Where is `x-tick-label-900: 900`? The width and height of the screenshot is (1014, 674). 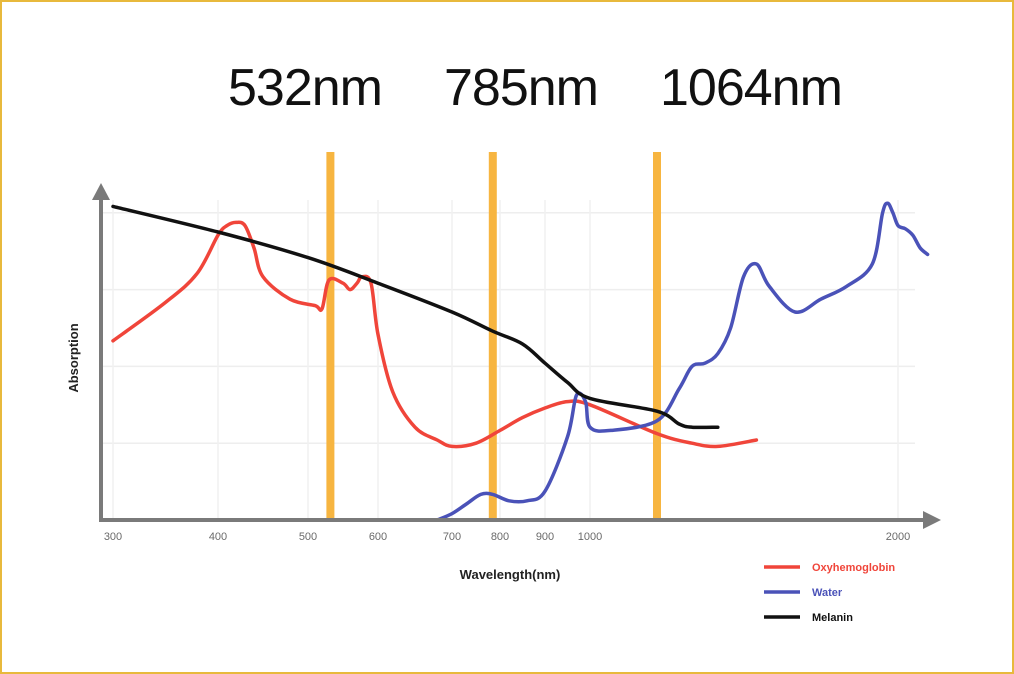
x-tick-label-900: 900 is located at coordinates (545, 537).